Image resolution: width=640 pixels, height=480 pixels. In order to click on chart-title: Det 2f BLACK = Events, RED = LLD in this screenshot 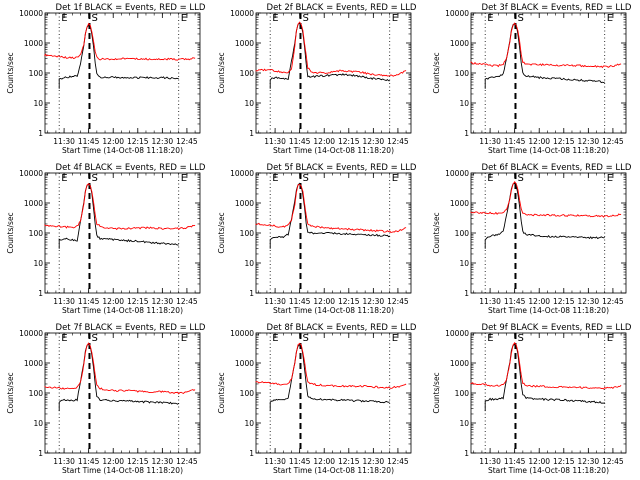, I will do `click(342, 8)`.